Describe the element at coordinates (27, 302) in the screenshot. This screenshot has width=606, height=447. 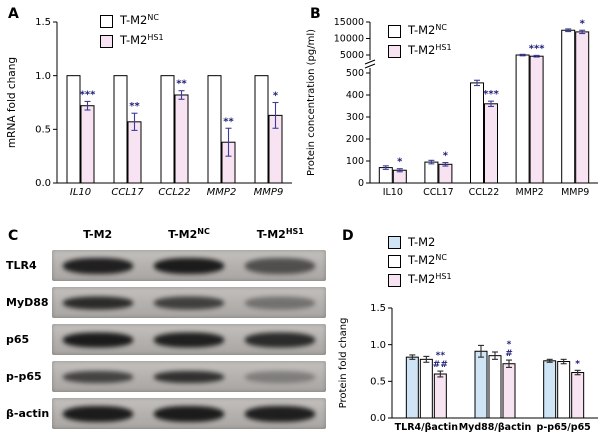
I see `blot-row-label: MyD88` at that location.